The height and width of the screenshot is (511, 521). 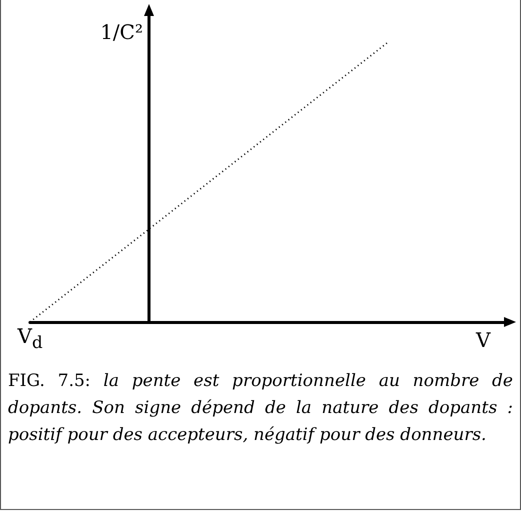 I want to click on annotation: V$_{d}$, so click(x=30, y=338).